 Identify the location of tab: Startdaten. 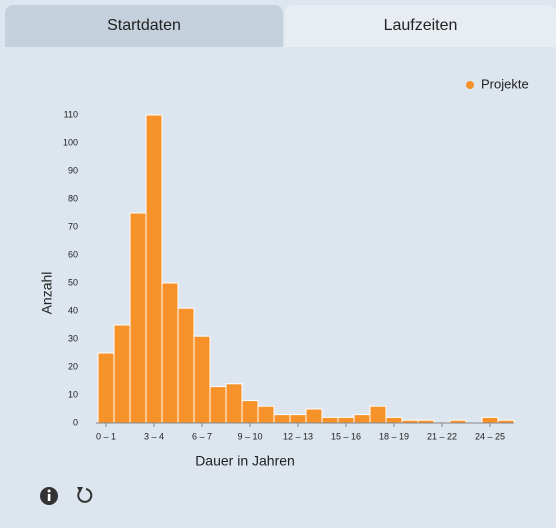
(144, 26).